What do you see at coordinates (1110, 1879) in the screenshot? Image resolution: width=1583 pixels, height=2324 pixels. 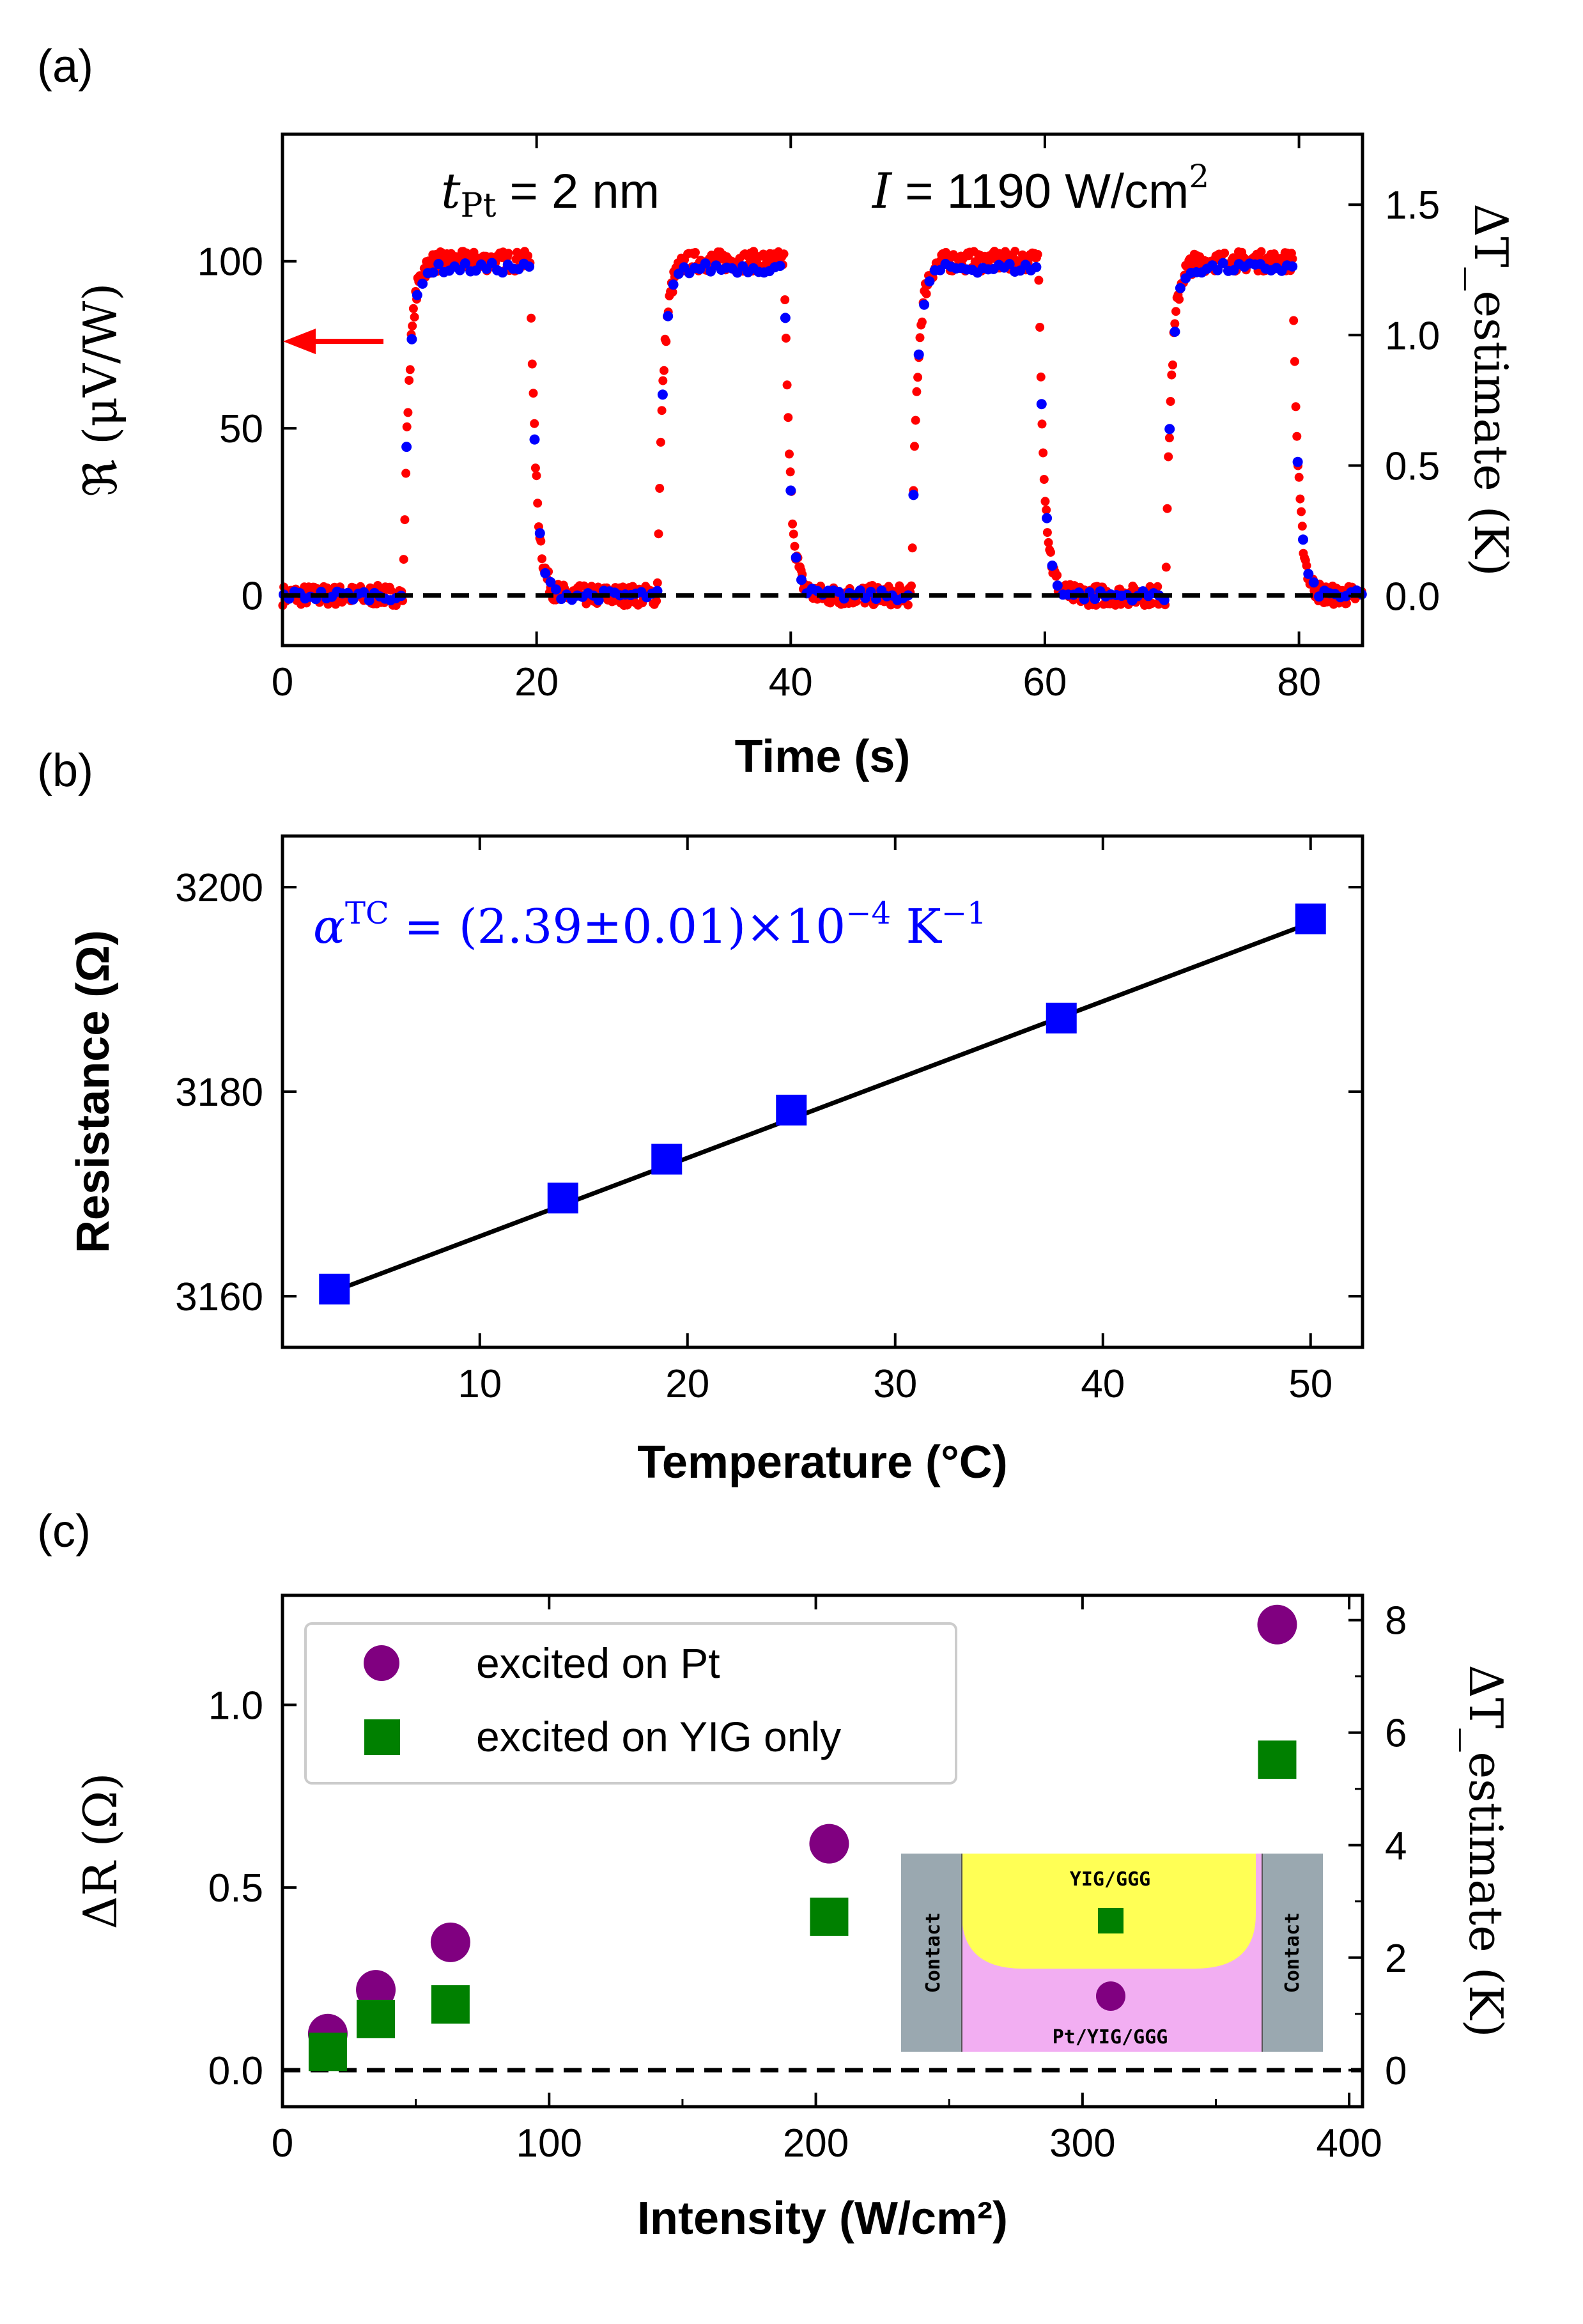 I see `inset-yig-label: YIG/GGG` at bounding box center [1110, 1879].